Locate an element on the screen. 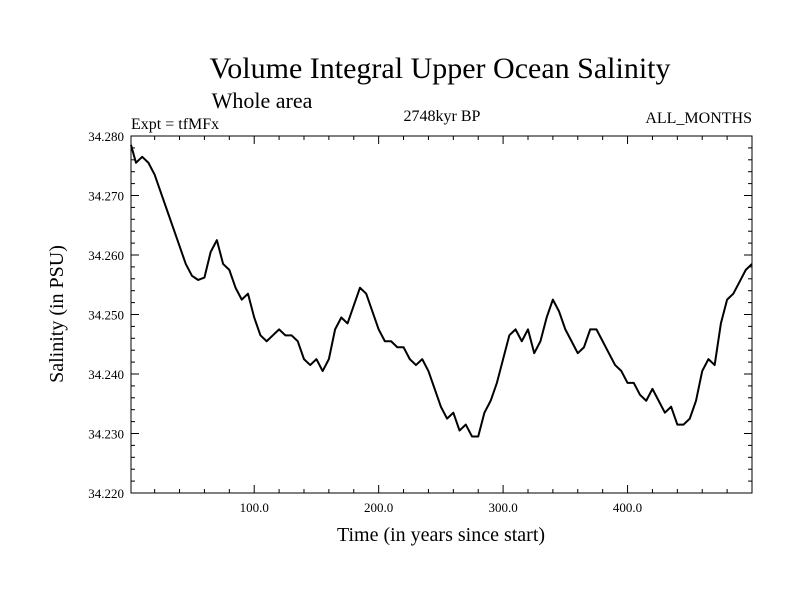 The height and width of the screenshot is (600, 800). experiment-label: Expt = tfMFx is located at coordinates (175, 124).